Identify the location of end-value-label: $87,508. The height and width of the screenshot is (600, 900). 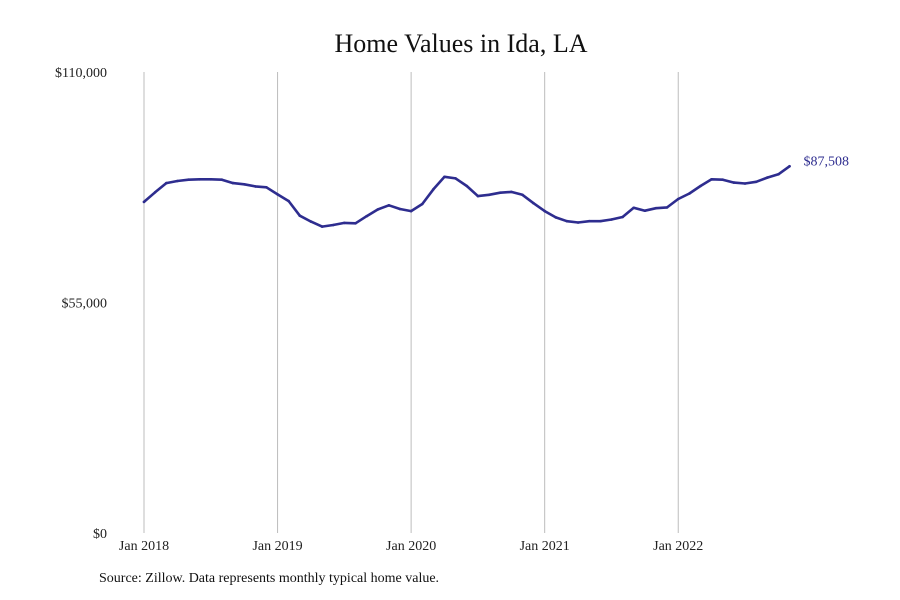
(827, 161).